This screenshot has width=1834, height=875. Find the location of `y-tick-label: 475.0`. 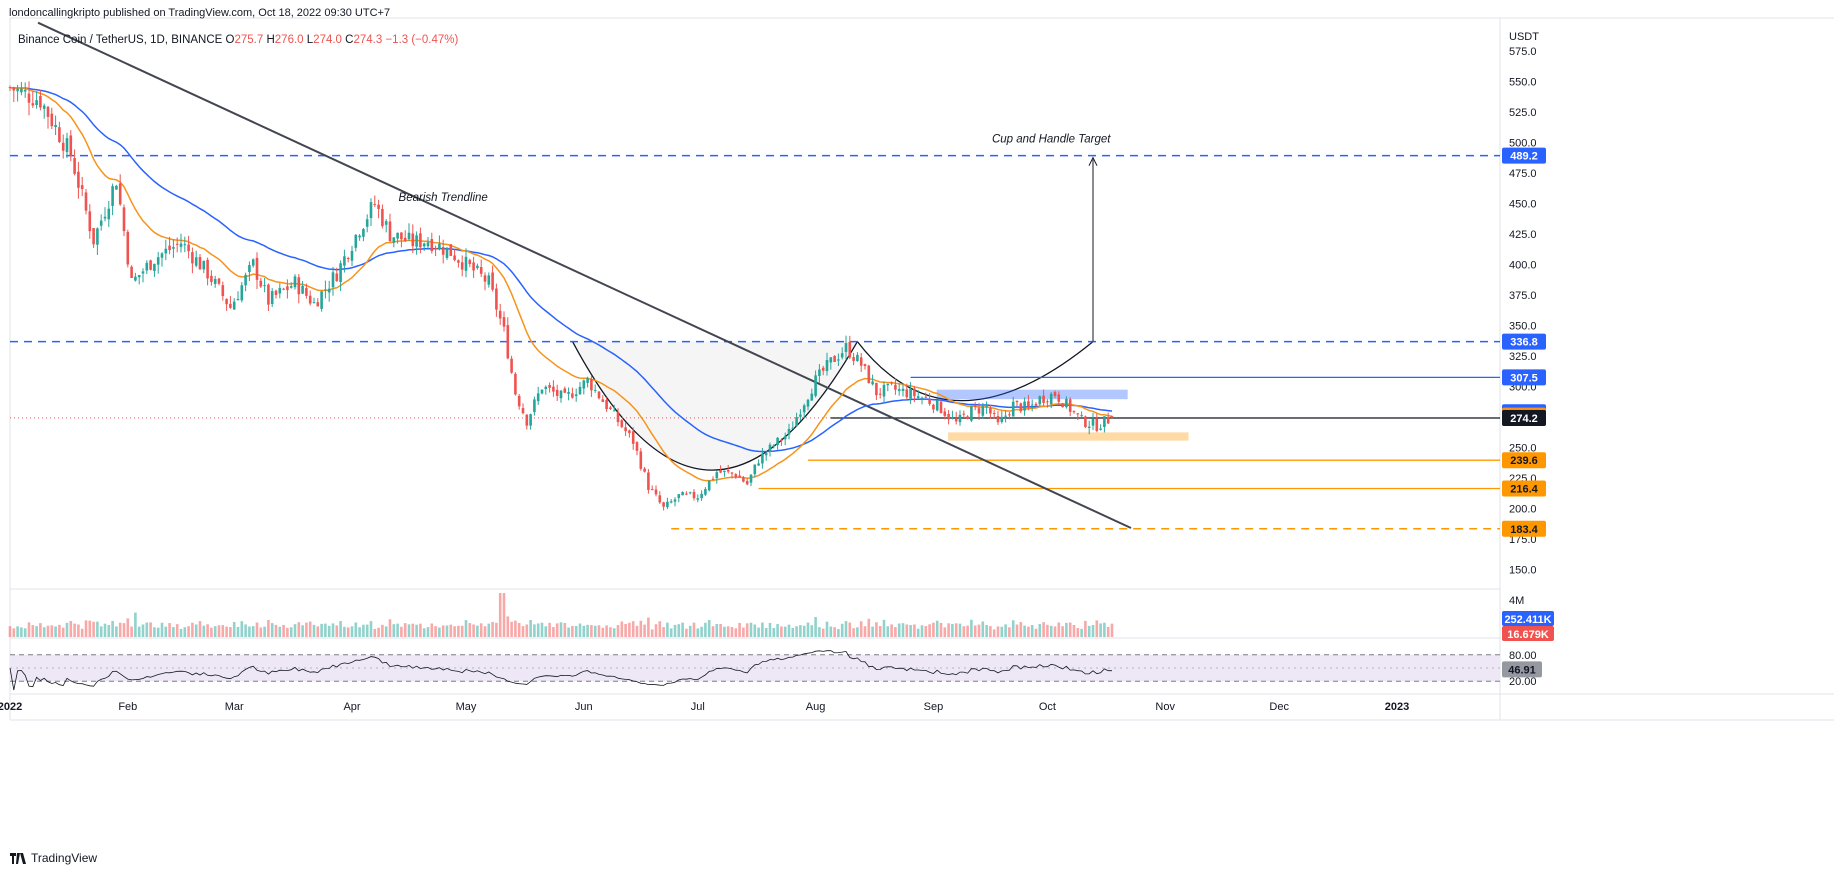

y-tick-label: 475.0 is located at coordinates (1523, 174).